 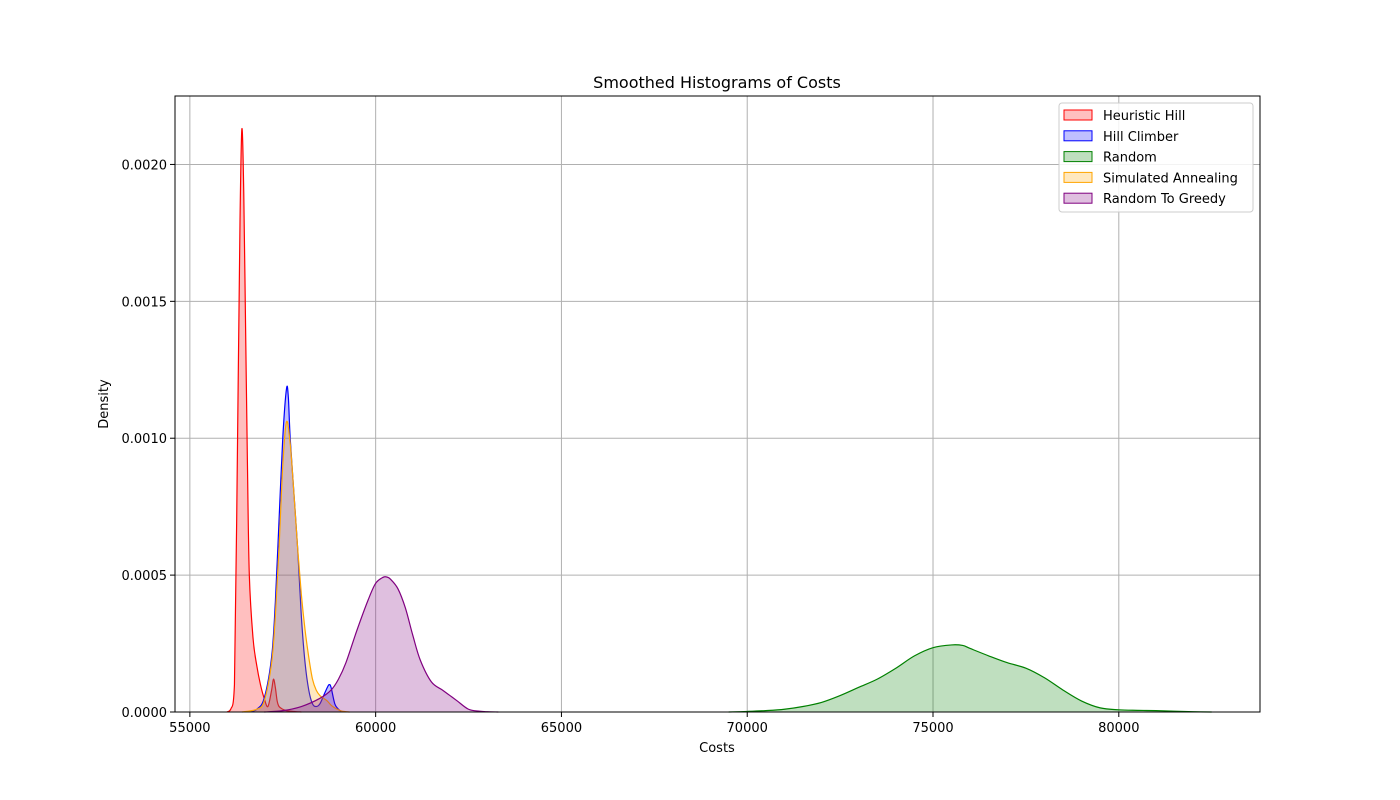 What do you see at coordinates (145, 165) in the screenshot?
I see `y-tick-label: 0.0020` at bounding box center [145, 165].